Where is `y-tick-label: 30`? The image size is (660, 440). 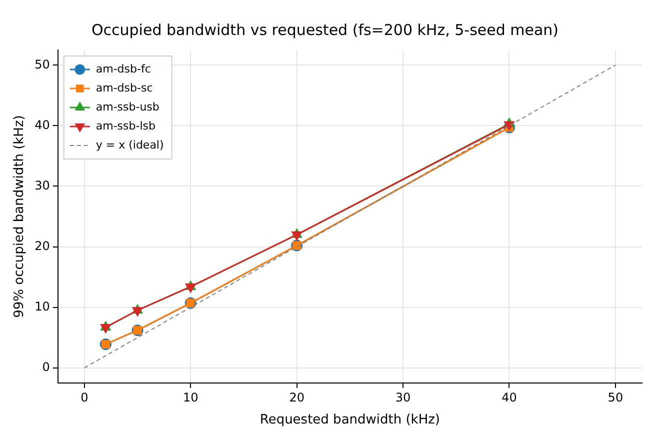
y-tick-label: 30 is located at coordinates (42, 185).